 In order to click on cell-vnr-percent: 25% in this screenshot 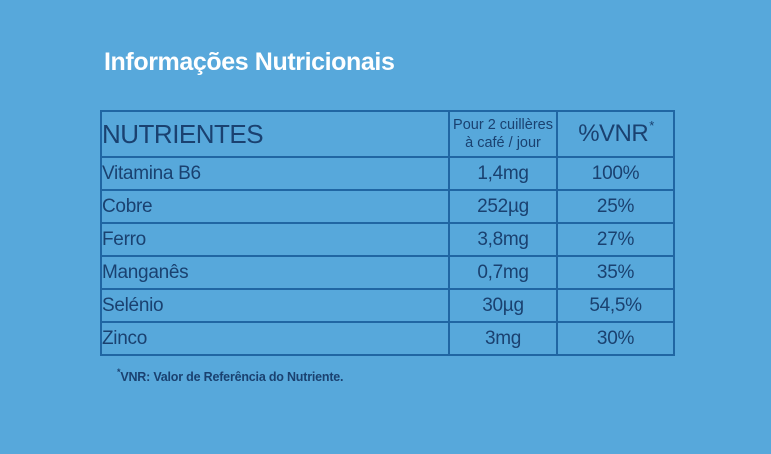, I will do `click(615, 206)`.